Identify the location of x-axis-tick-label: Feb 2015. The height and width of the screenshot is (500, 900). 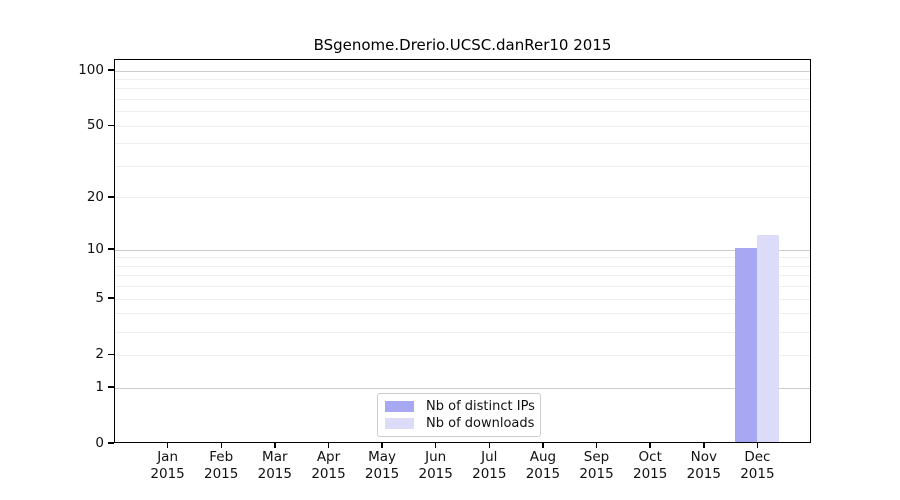
(221, 465).